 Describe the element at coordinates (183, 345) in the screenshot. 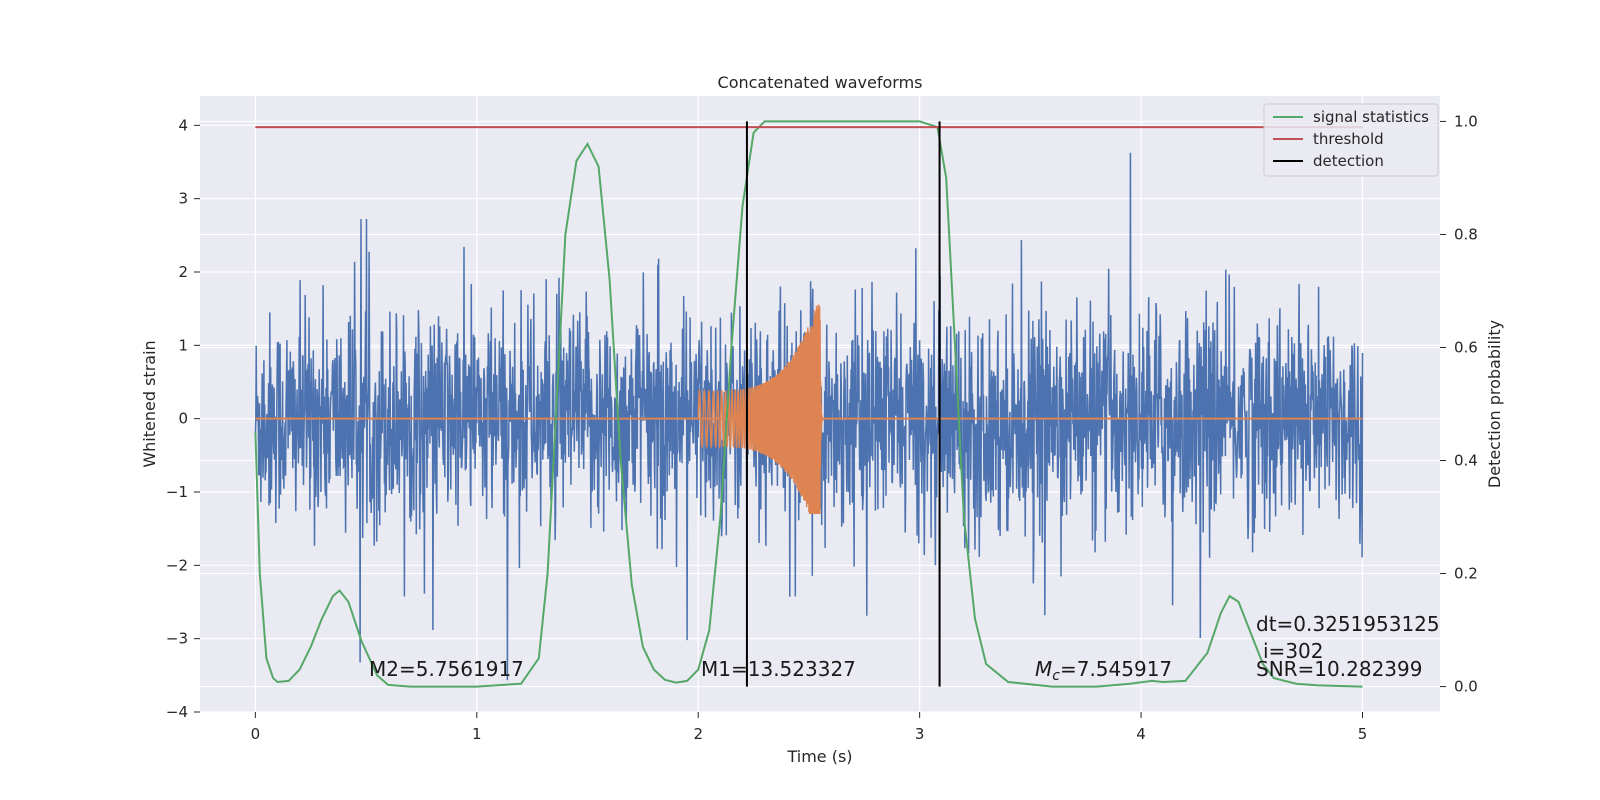

I see `y-tick-label: 1` at that location.